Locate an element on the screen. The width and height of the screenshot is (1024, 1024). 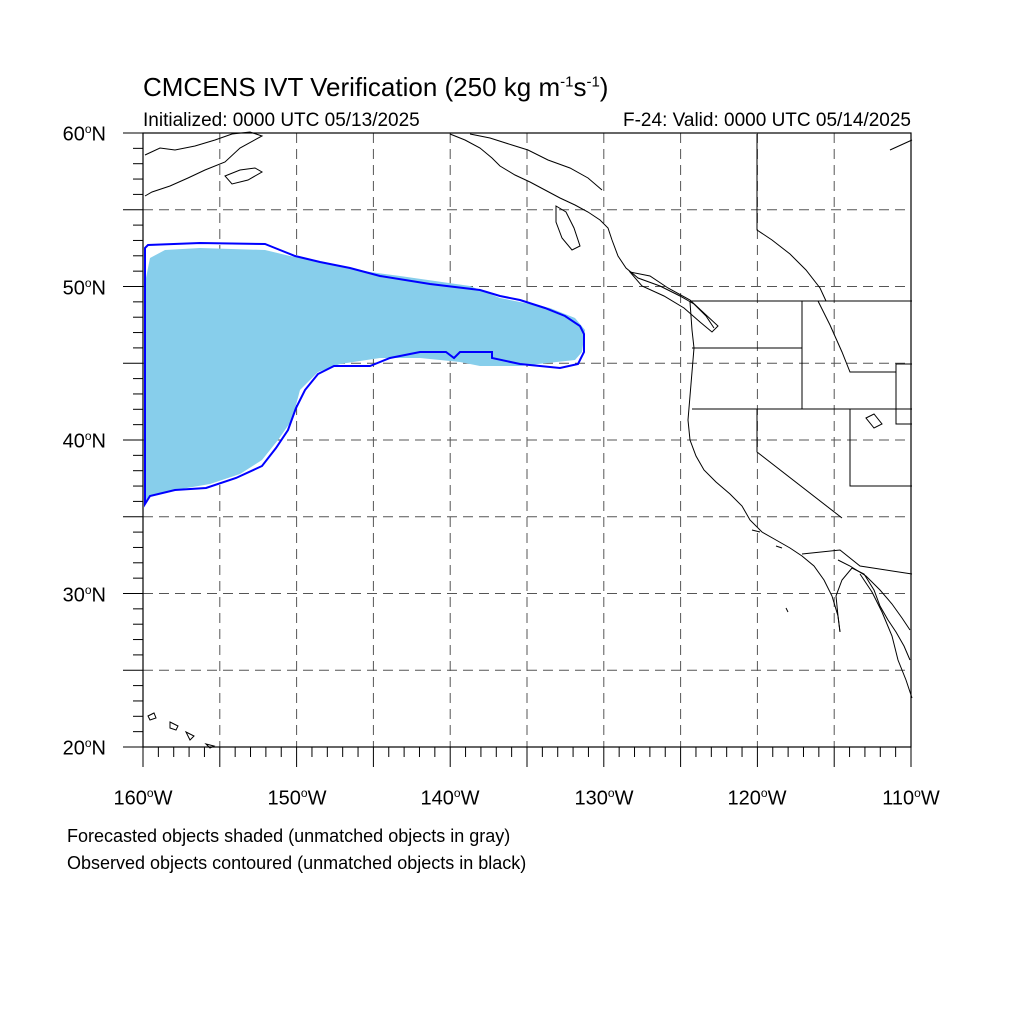
lon-label-110w: 110oW is located at coordinates (911, 798).